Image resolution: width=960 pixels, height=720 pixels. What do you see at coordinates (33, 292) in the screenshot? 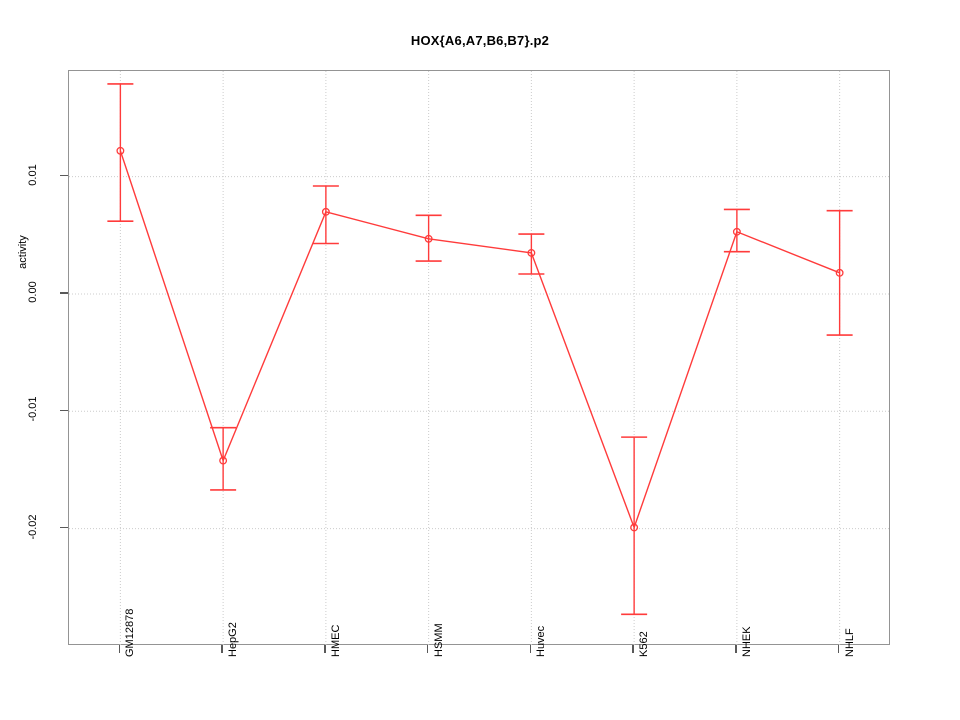
I see `y-tick-label: 0.00` at bounding box center [33, 292].